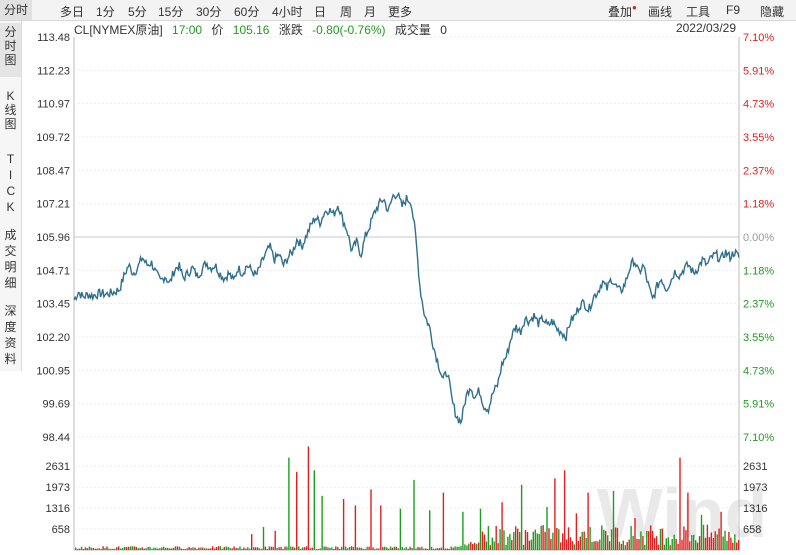  What do you see at coordinates (10, 50) in the screenshot?
I see `sidebar-item-intraday: 分时图` at bounding box center [10, 50].